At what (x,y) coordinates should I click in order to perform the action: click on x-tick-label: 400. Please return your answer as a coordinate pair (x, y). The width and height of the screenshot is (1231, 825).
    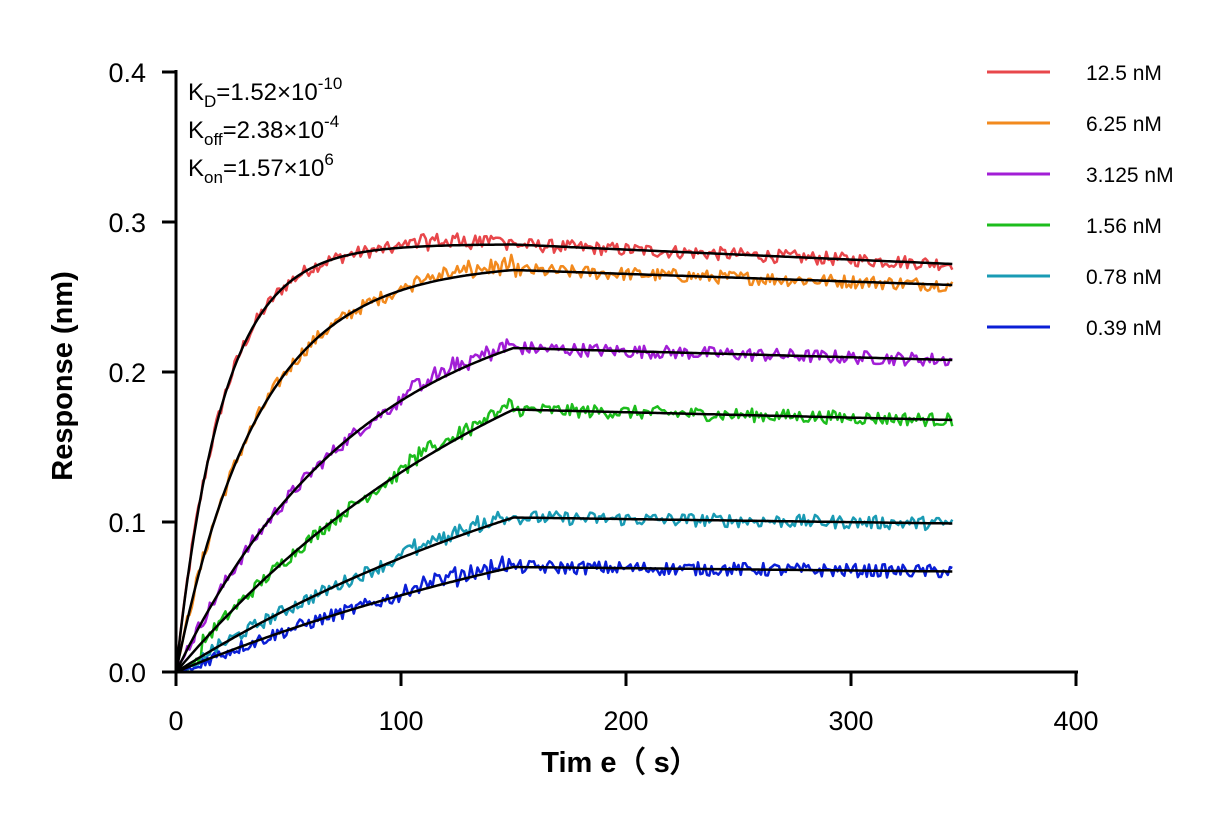
    Looking at the image, I should click on (1075, 721).